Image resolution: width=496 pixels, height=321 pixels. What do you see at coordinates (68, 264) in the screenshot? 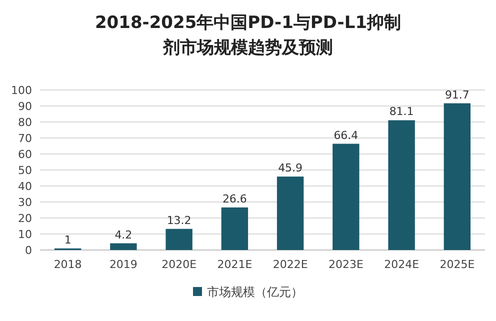
I see `x-tick-label: 2018` at bounding box center [68, 264].